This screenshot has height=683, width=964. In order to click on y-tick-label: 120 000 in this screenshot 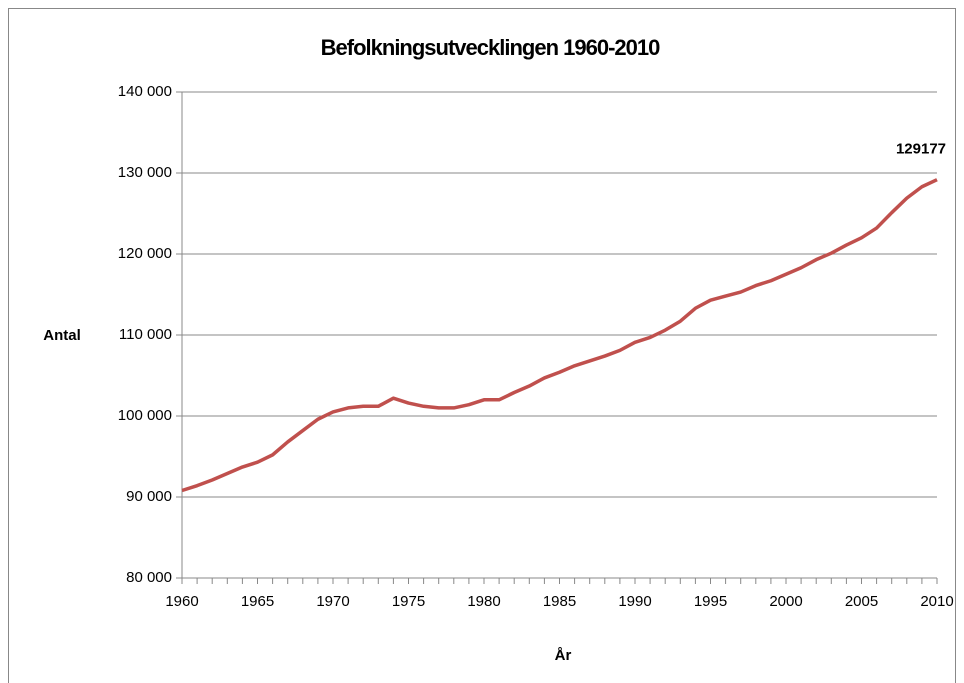, I will do `click(145, 253)`.